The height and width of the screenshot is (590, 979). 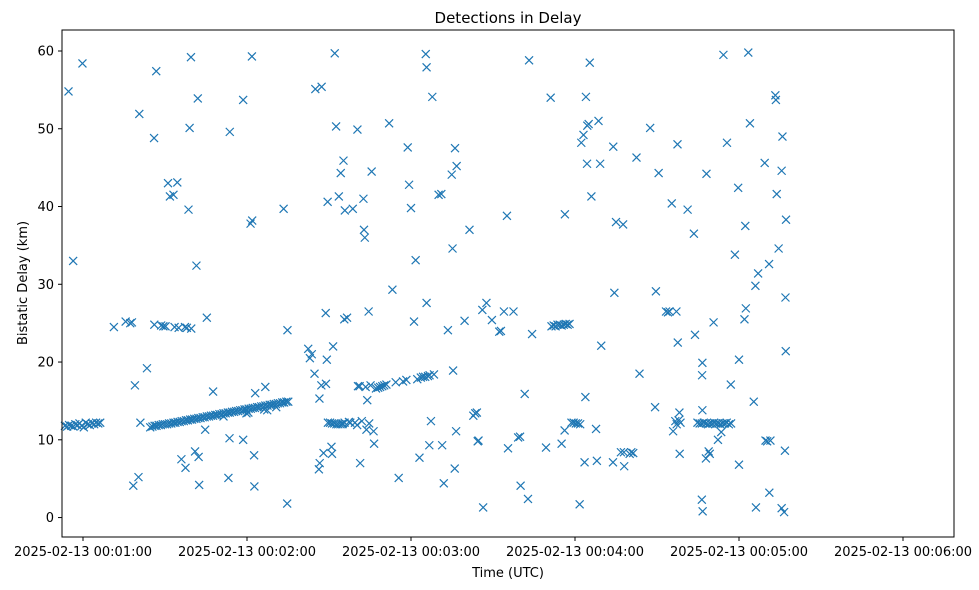 I want to click on x-tick-label: 2025-02-13 00:04:00, so click(x=575, y=552).